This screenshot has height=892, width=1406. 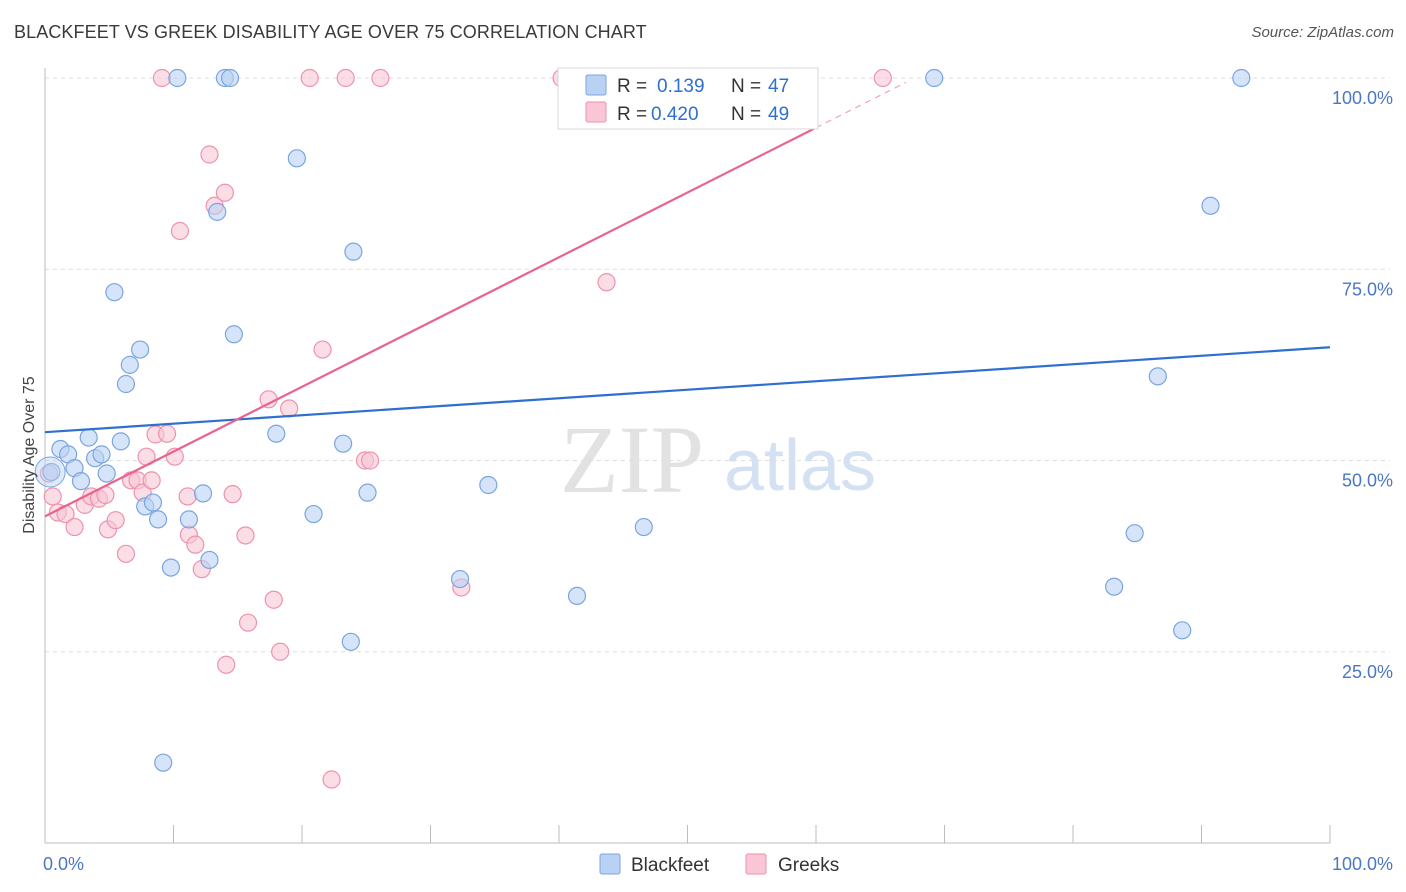 I want to click on trendline-greeks-extension, so click(x=861, y=105).